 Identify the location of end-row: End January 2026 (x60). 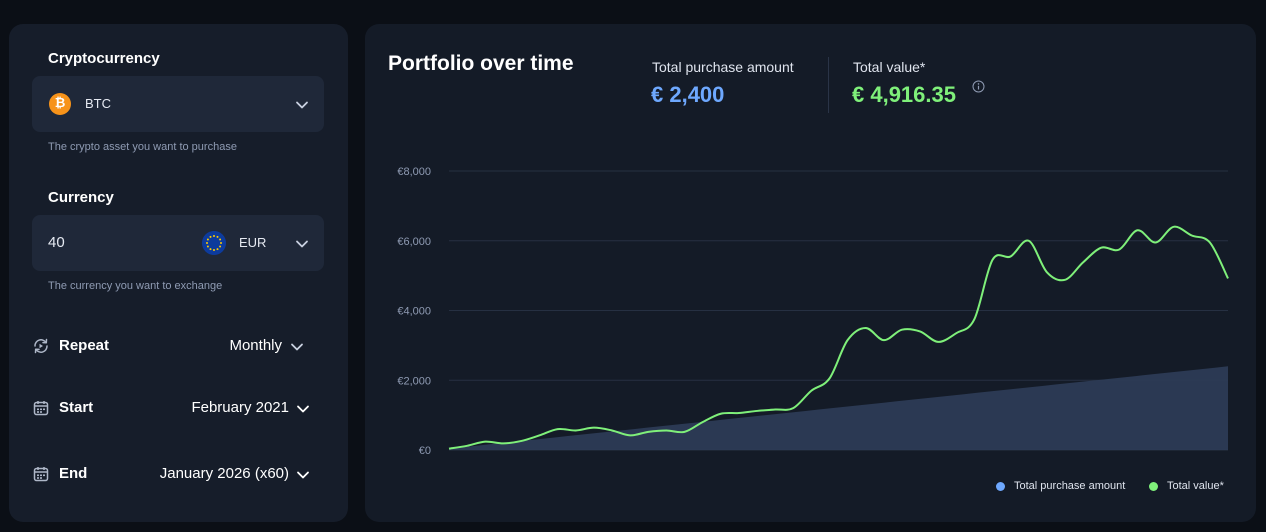
(178, 474).